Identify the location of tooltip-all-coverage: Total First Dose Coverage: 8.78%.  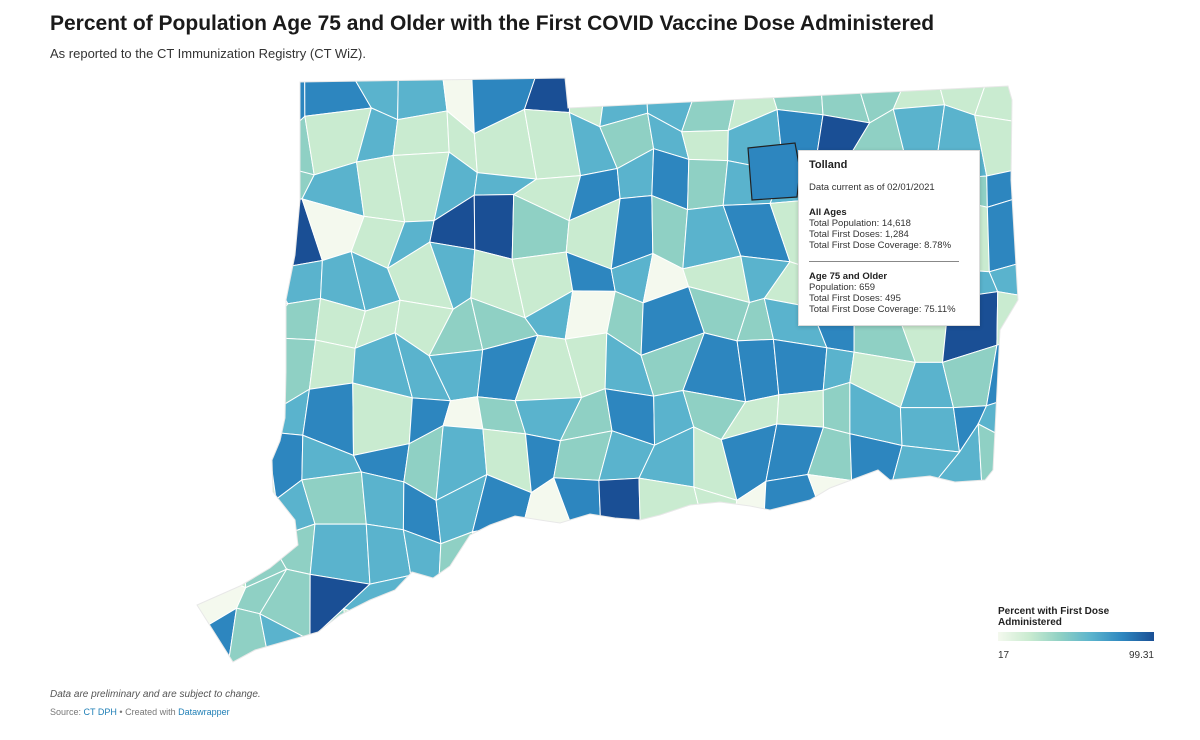
(880, 245).